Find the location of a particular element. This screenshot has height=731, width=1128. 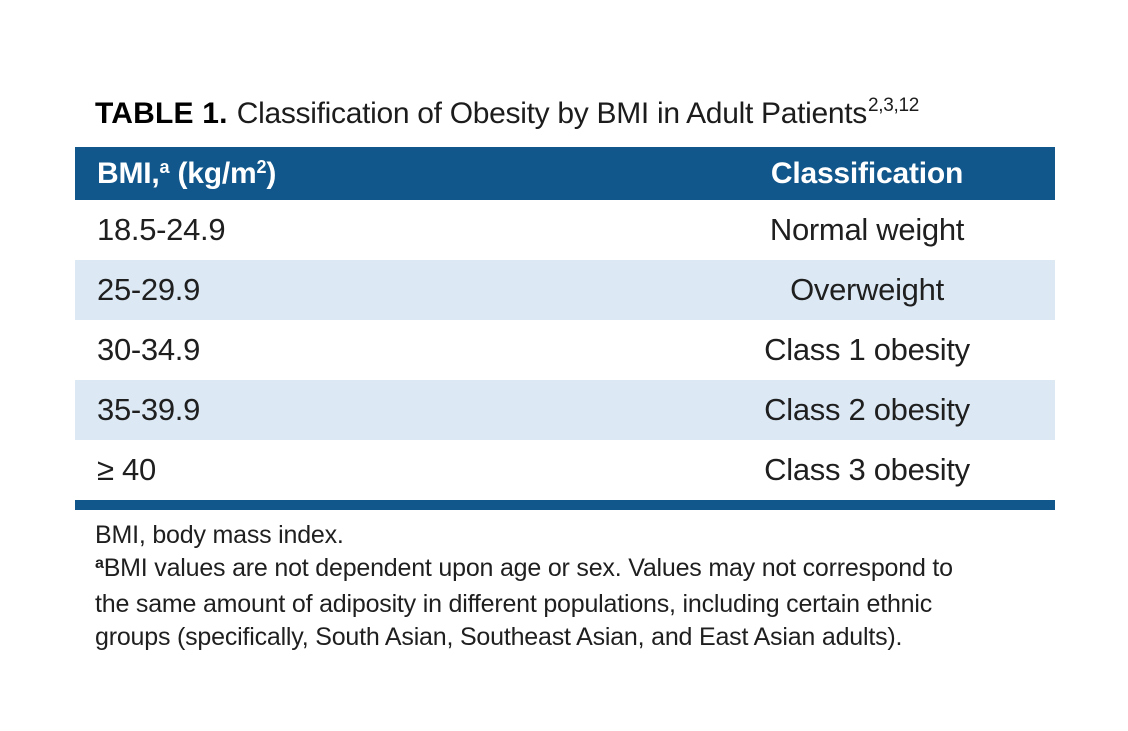

table-bottom-rule is located at coordinates (565, 505).